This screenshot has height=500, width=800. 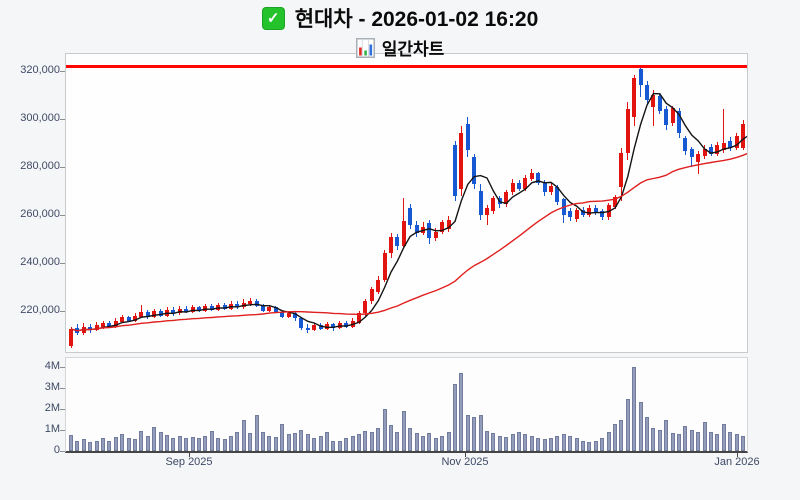 I want to click on volume-axis-tick, so click(x=62, y=388).